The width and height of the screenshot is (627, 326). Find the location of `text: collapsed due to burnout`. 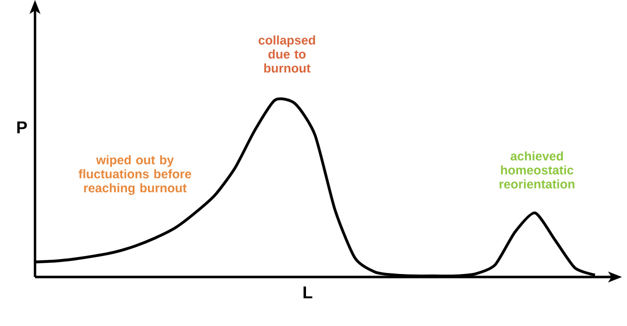

text: collapsed due to burnout is located at coordinates (287, 54).